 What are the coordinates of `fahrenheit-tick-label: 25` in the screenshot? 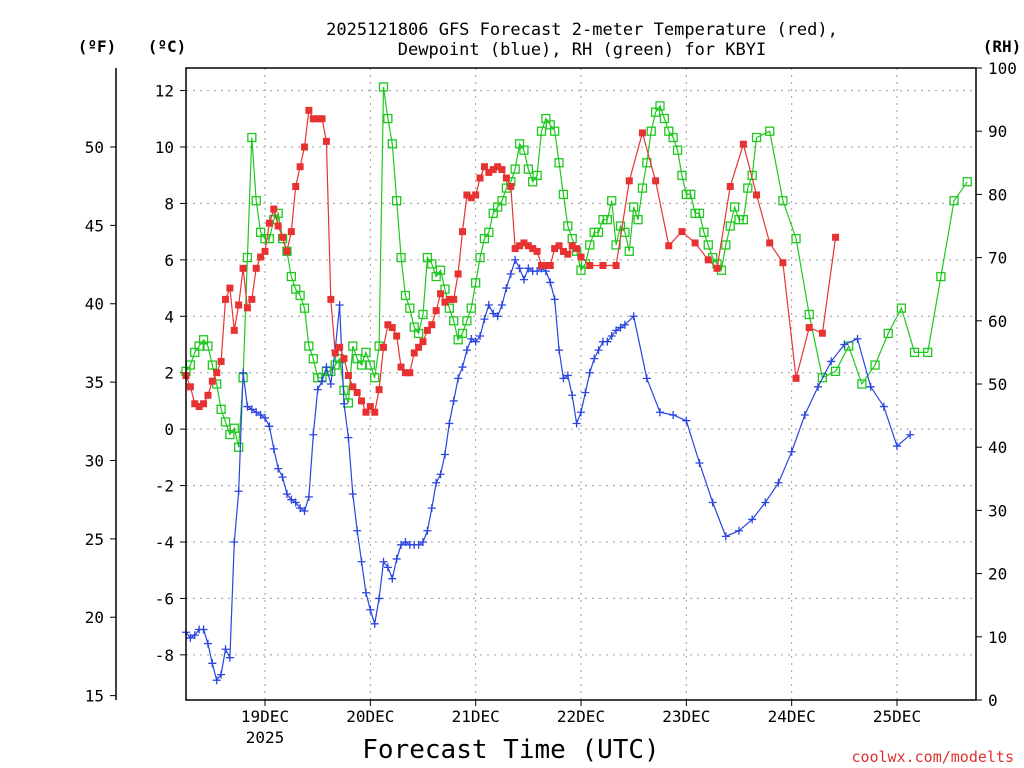 It's located at (94, 539).